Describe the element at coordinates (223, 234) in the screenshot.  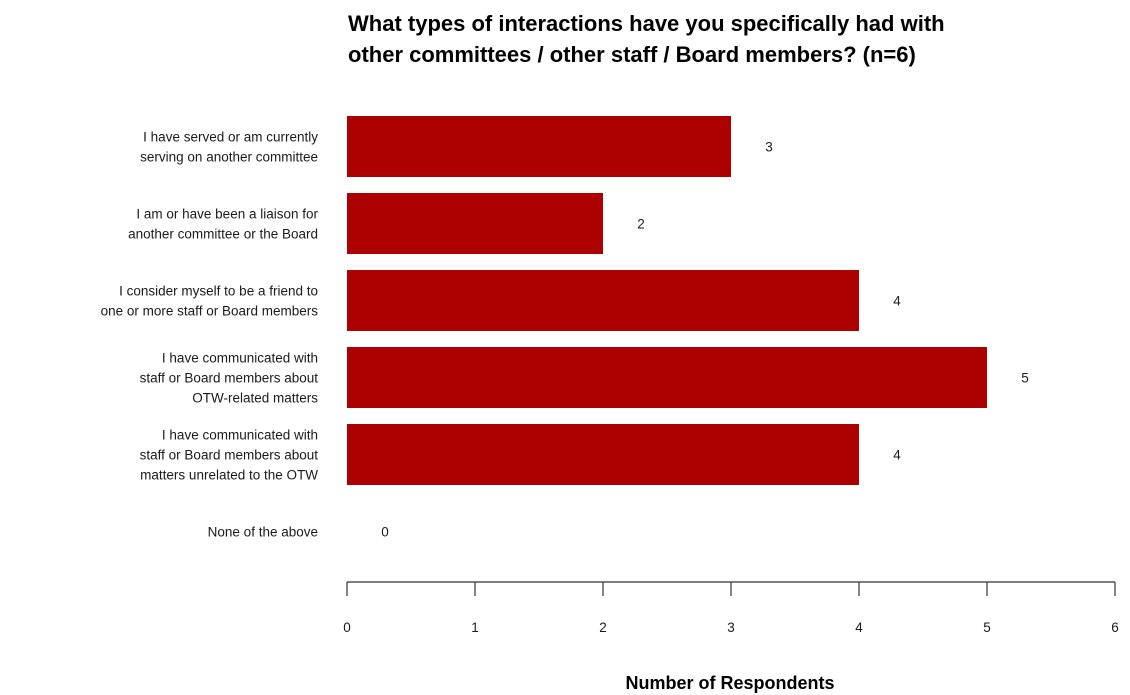
I see `category-label: another committee or the Board` at that location.